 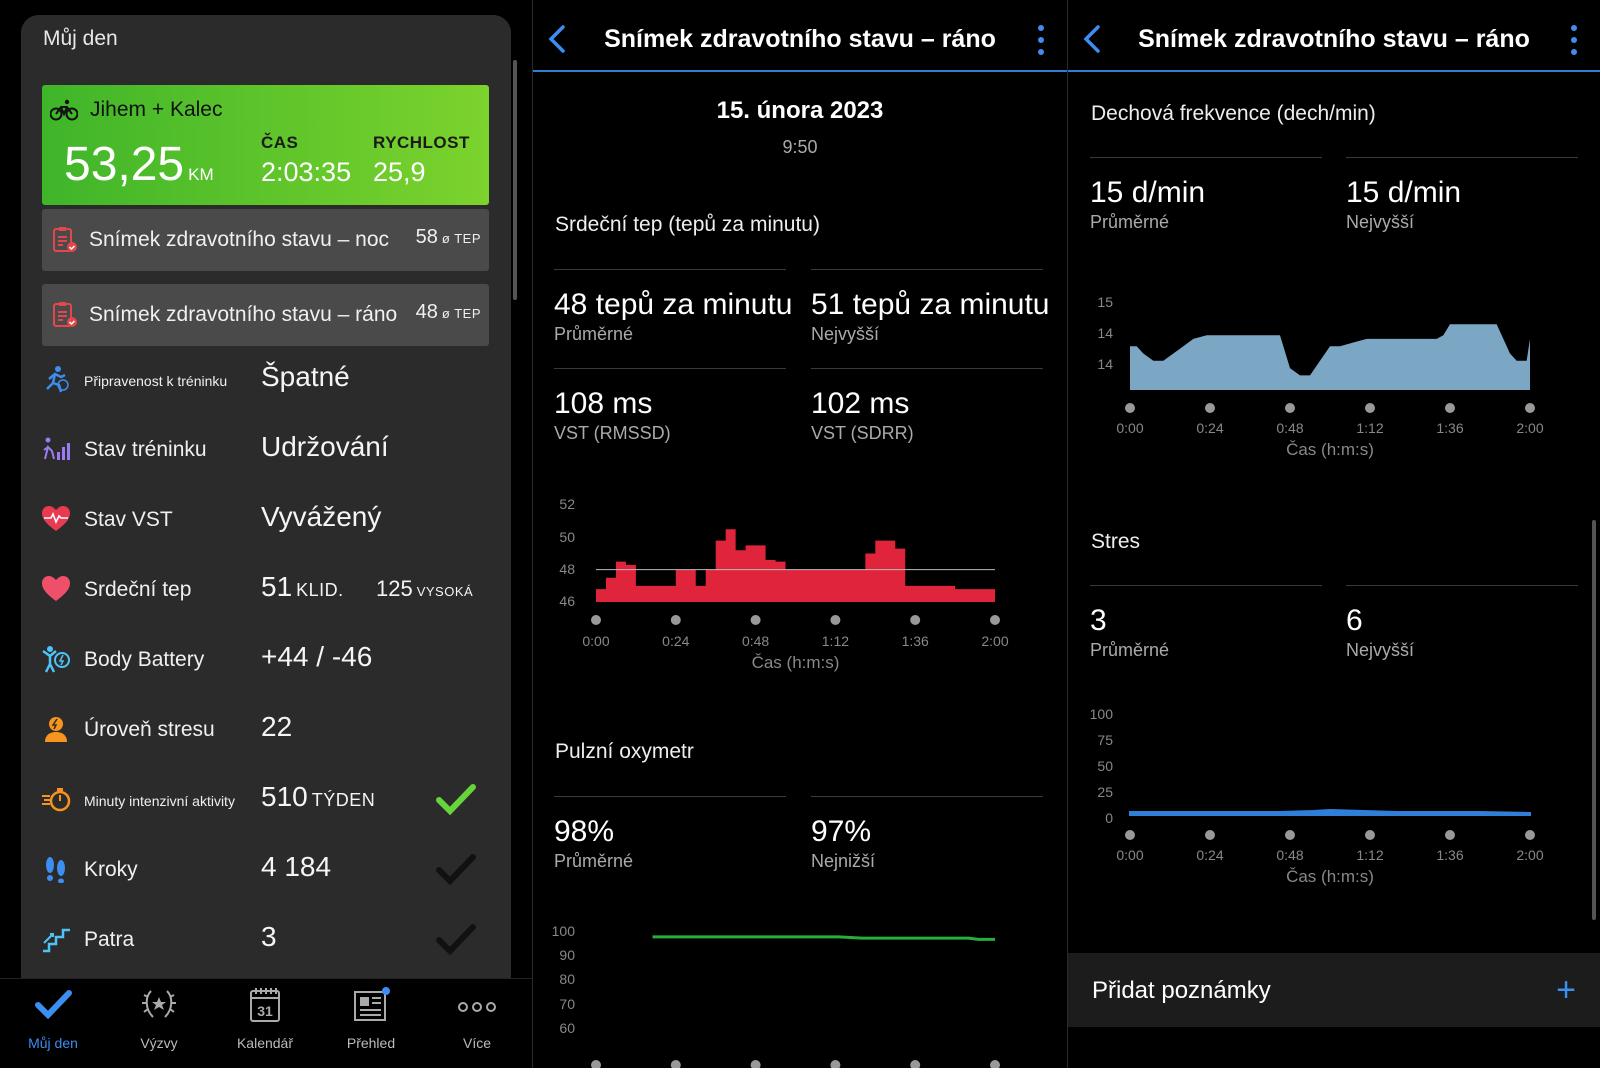 What do you see at coordinates (567, 979) in the screenshot?
I see `y-tick-label: 80` at bounding box center [567, 979].